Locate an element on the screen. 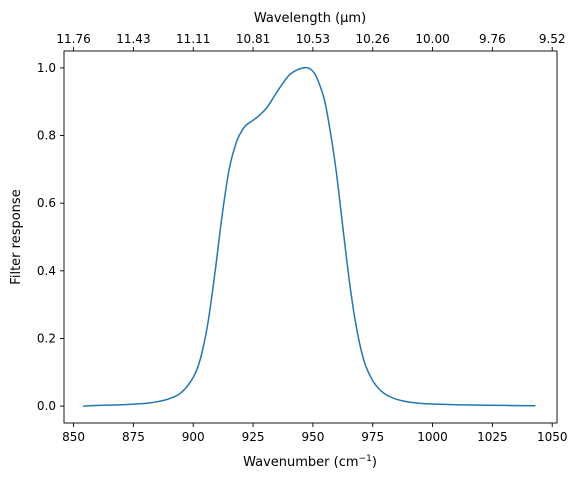 Image resolution: width=579 pixels, height=480 pixels. x-tick-label: 1050 is located at coordinates (552, 437).